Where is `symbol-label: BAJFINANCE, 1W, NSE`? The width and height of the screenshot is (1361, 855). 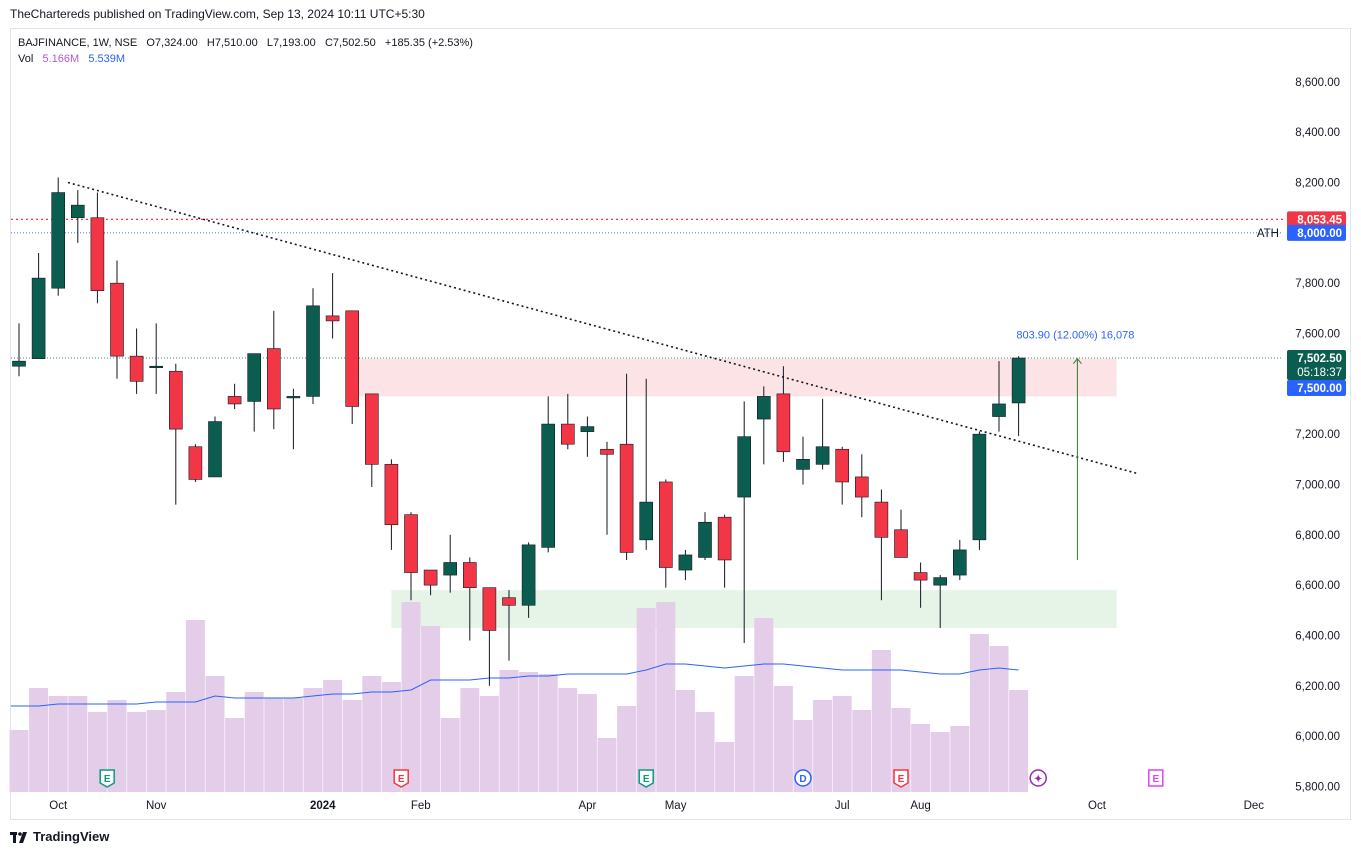
symbol-label: BAJFINANCE, 1W, NSE is located at coordinates (78, 43).